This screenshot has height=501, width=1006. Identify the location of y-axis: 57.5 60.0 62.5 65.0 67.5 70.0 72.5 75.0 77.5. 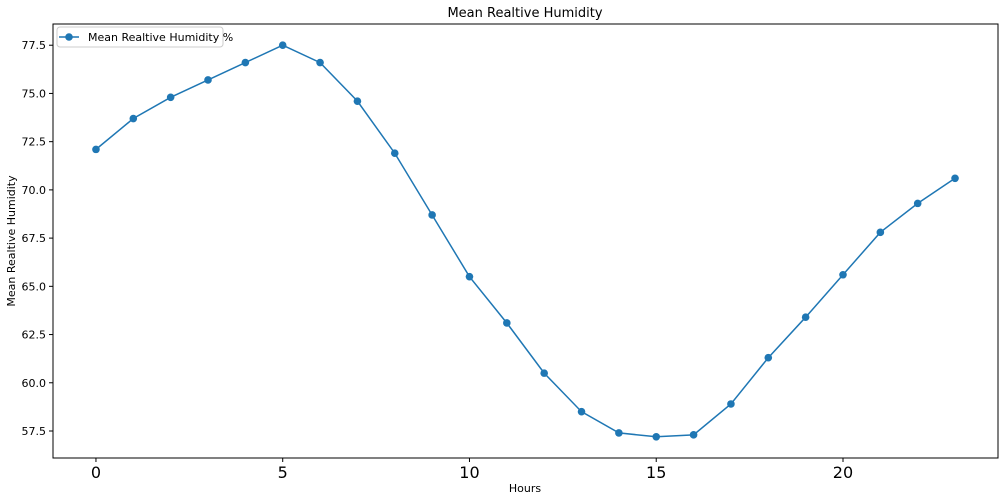
(37, 238).